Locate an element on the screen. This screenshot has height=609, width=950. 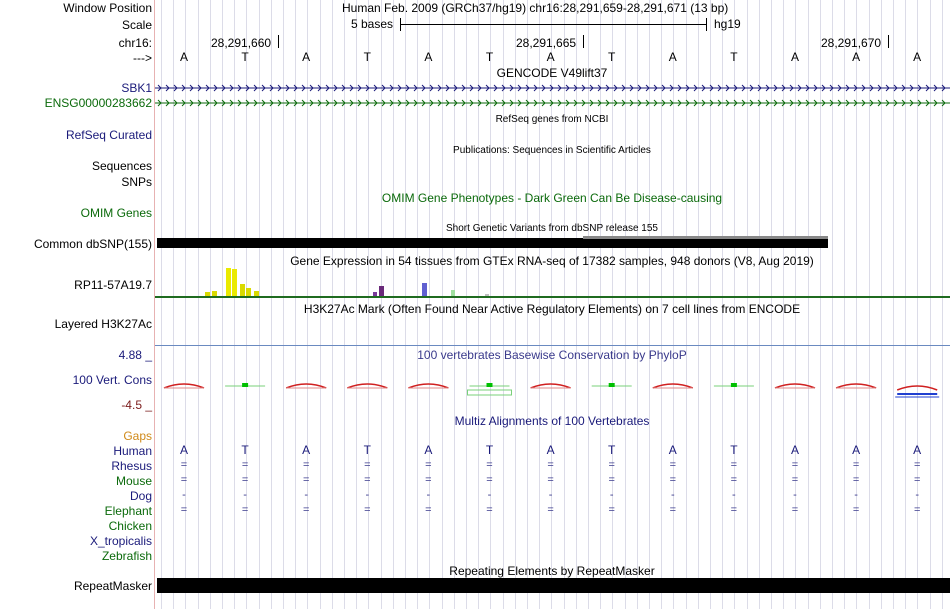
dbsnp-bar-highlight is located at coordinates (705, 237).